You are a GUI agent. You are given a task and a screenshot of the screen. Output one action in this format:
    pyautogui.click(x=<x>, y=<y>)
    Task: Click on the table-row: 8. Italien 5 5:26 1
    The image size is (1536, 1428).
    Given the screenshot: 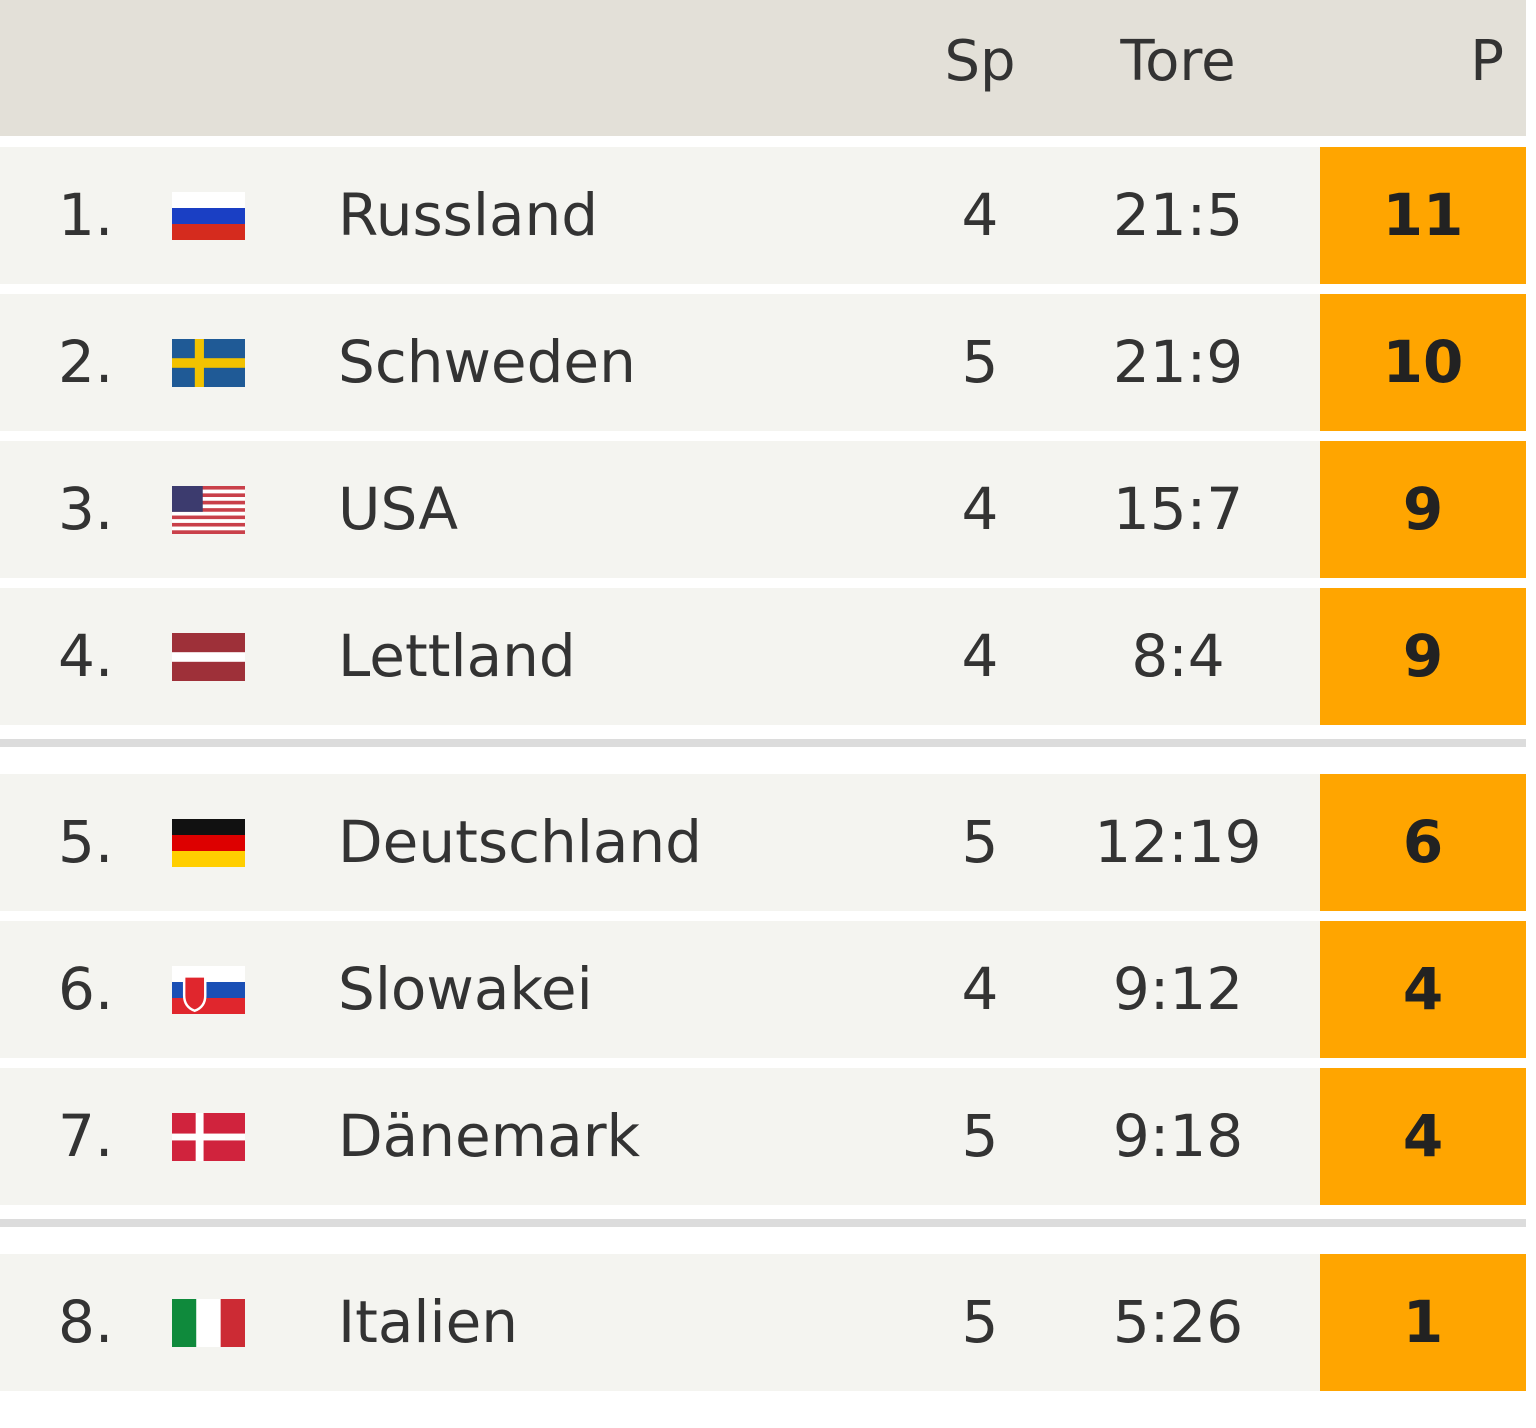 What is the action you would take?
    pyautogui.click(x=763, y=1322)
    